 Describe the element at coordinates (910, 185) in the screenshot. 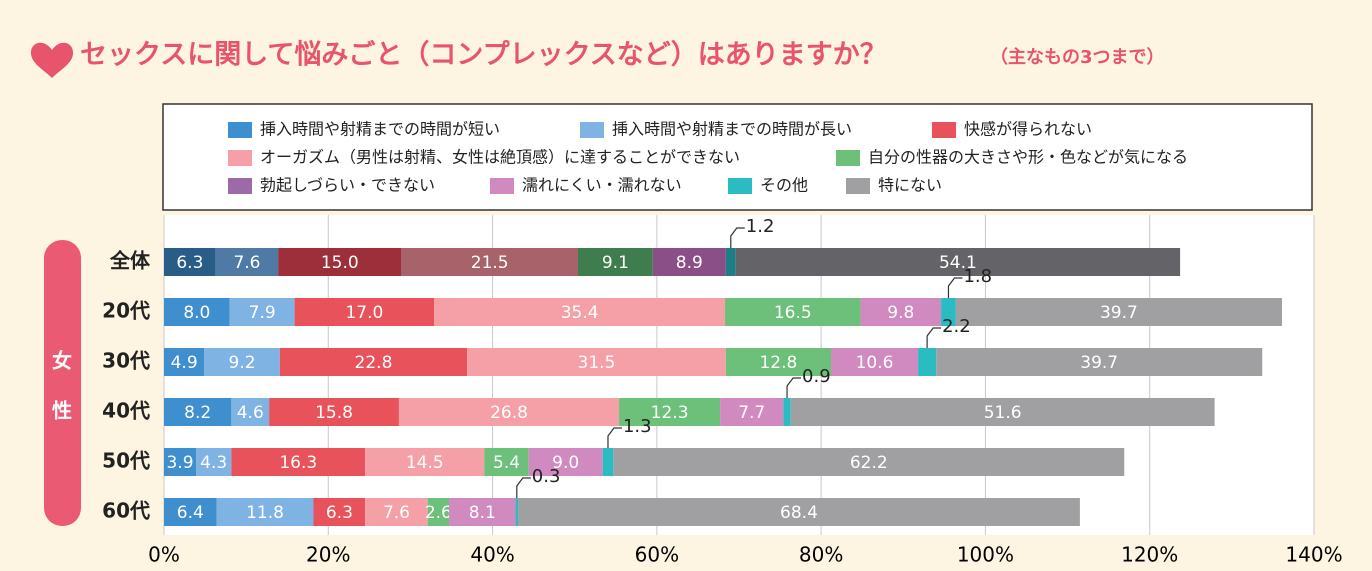

I see `legend-label: 特にない` at that location.